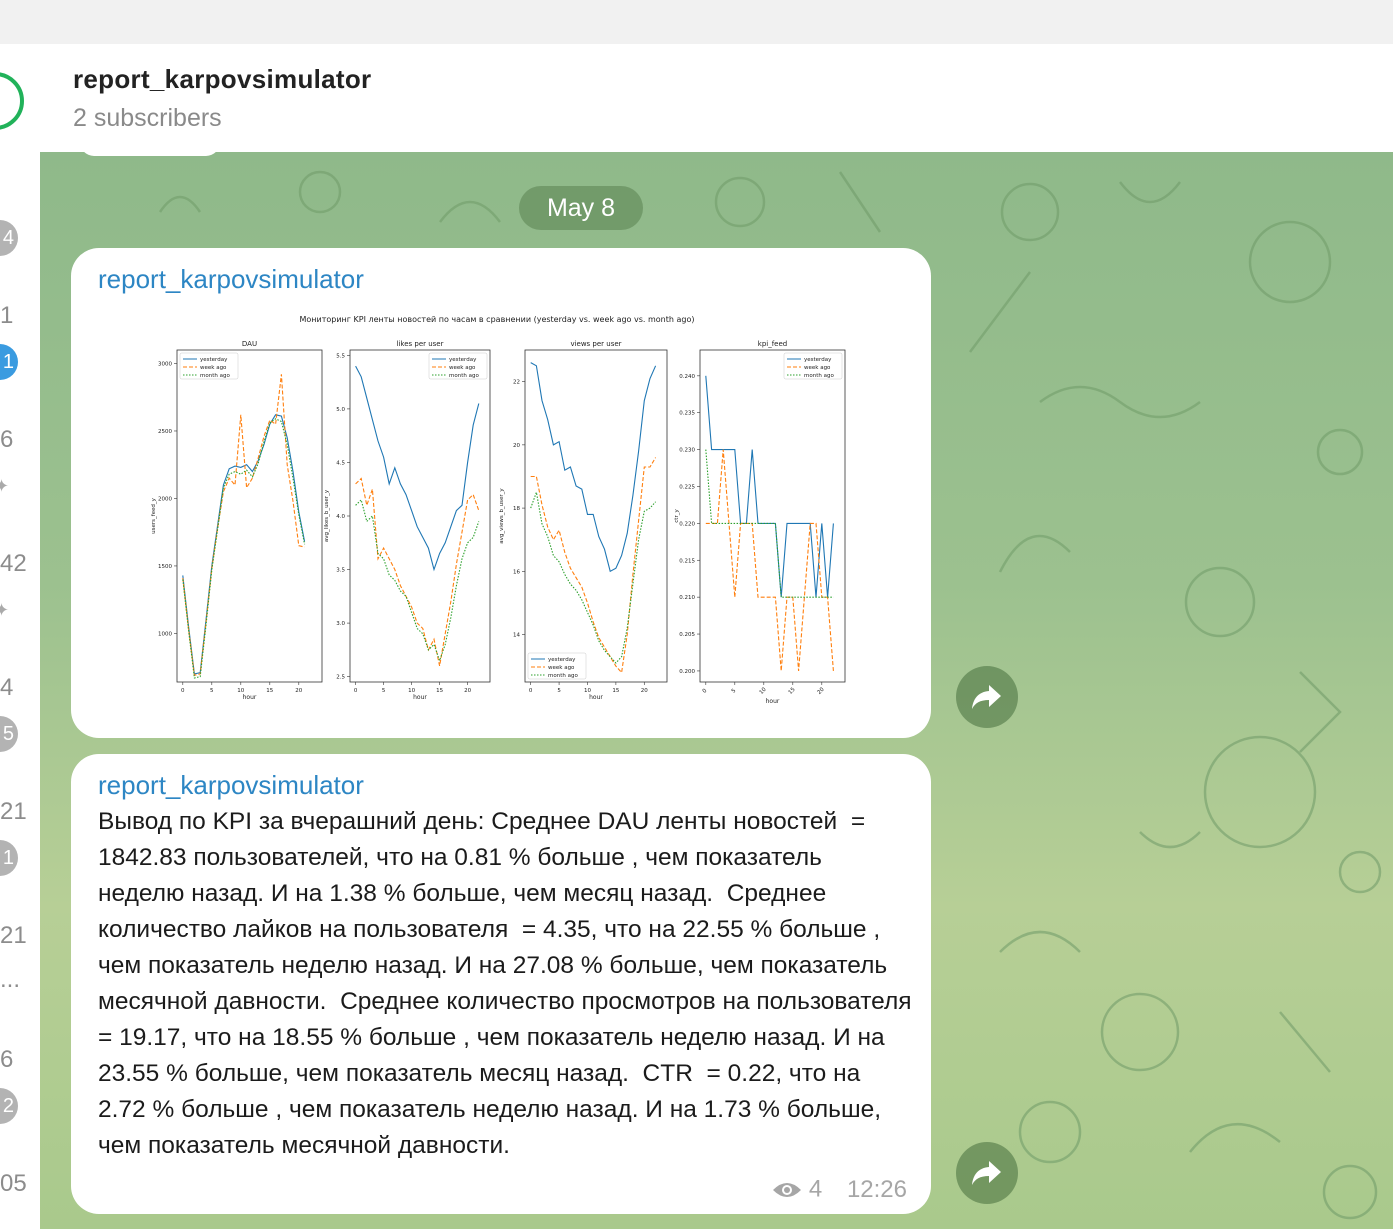 The height and width of the screenshot is (1229, 1393). I want to click on y-tick-label: 0.230, so click(687, 451).